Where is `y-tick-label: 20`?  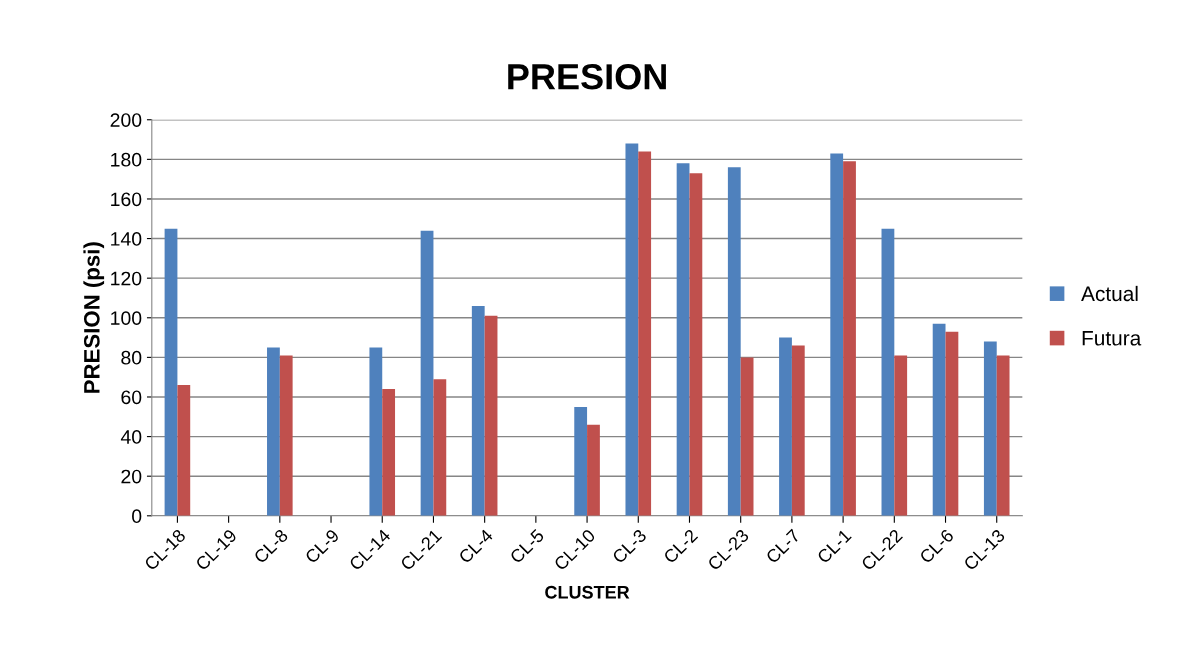 y-tick-label: 20 is located at coordinates (131, 476).